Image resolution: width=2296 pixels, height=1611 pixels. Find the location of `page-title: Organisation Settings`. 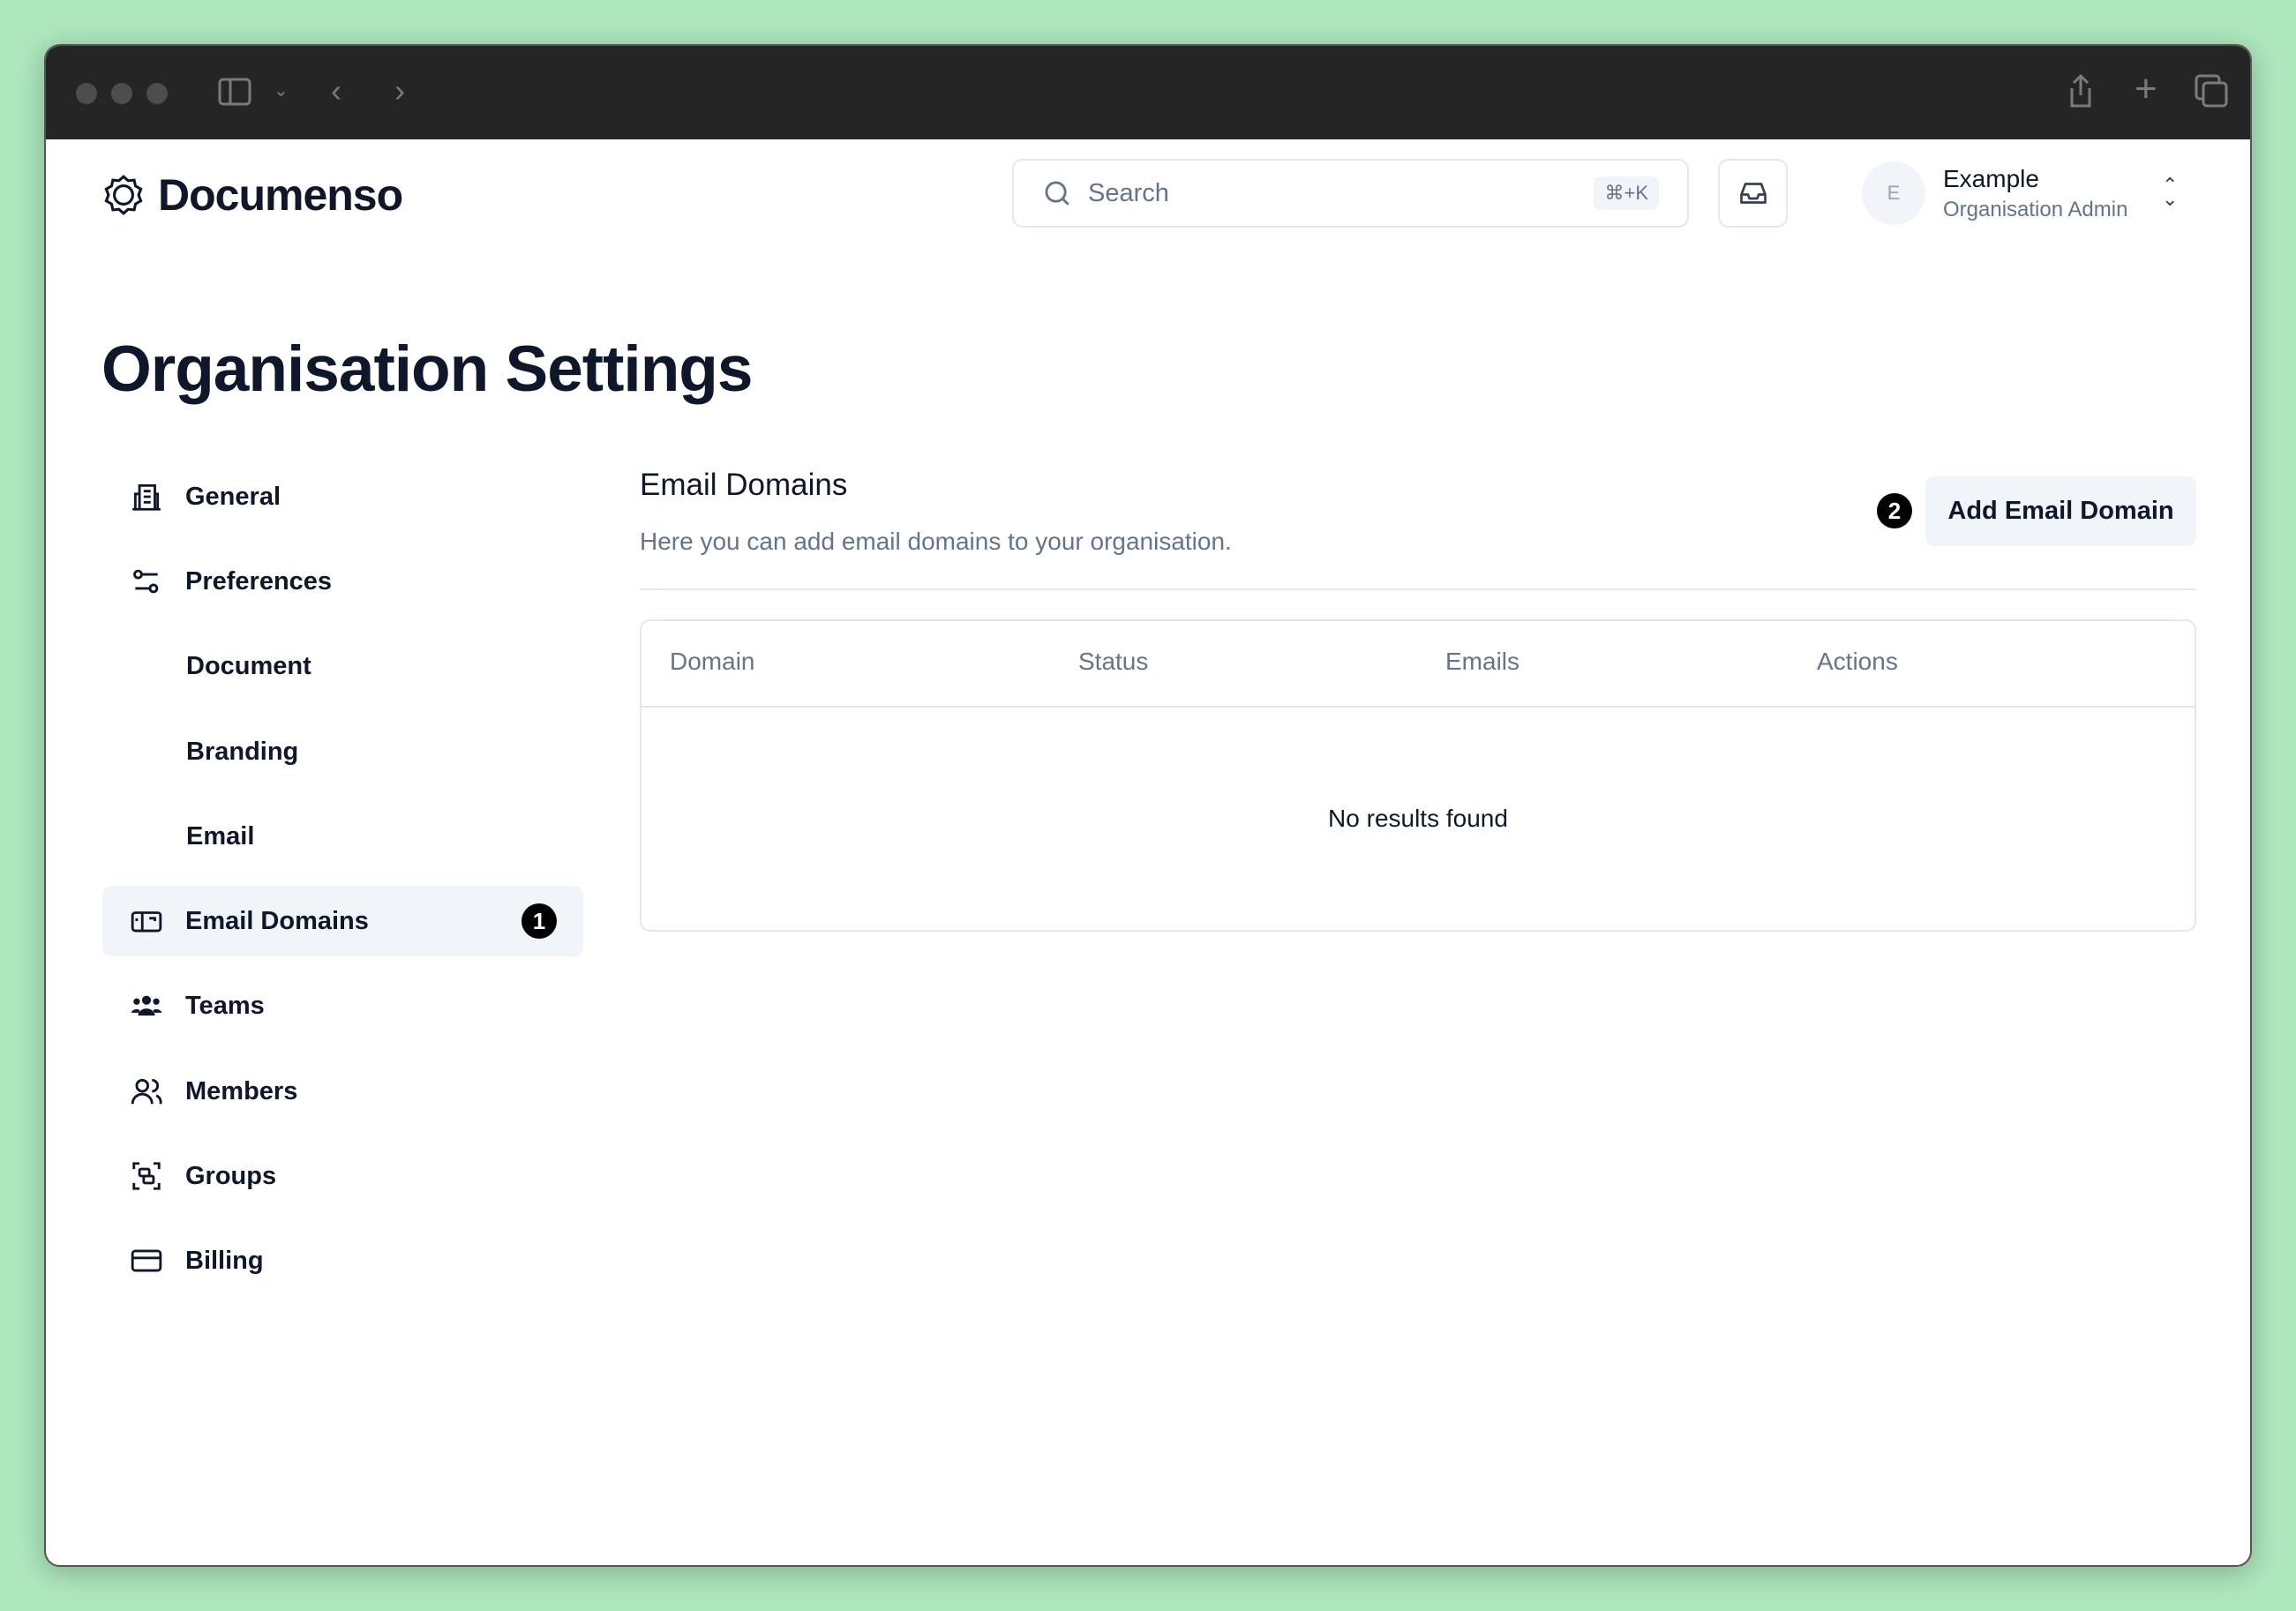

page-title: Organisation Settings is located at coordinates (427, 369).